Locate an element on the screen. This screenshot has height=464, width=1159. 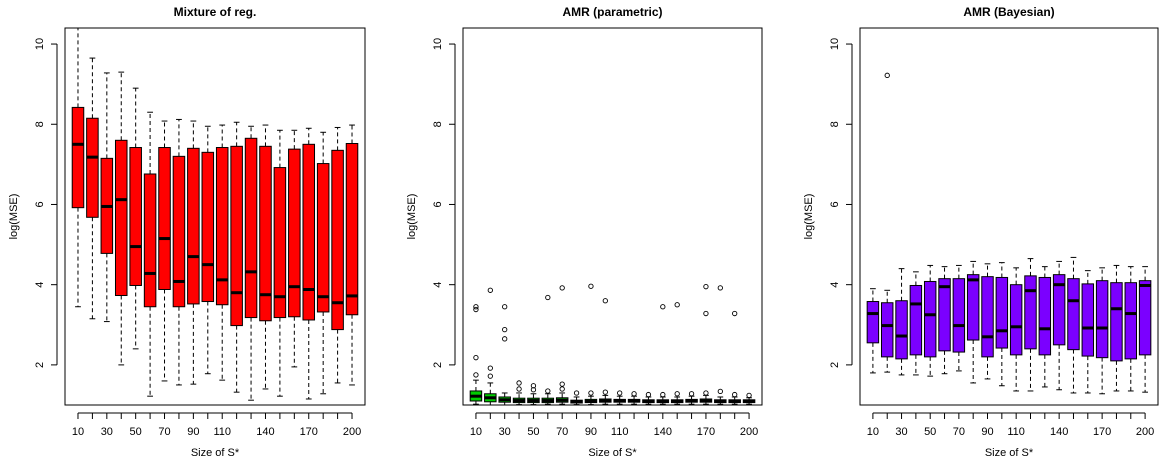
x-tick-label: 90 is located at coordinates (193, 432).